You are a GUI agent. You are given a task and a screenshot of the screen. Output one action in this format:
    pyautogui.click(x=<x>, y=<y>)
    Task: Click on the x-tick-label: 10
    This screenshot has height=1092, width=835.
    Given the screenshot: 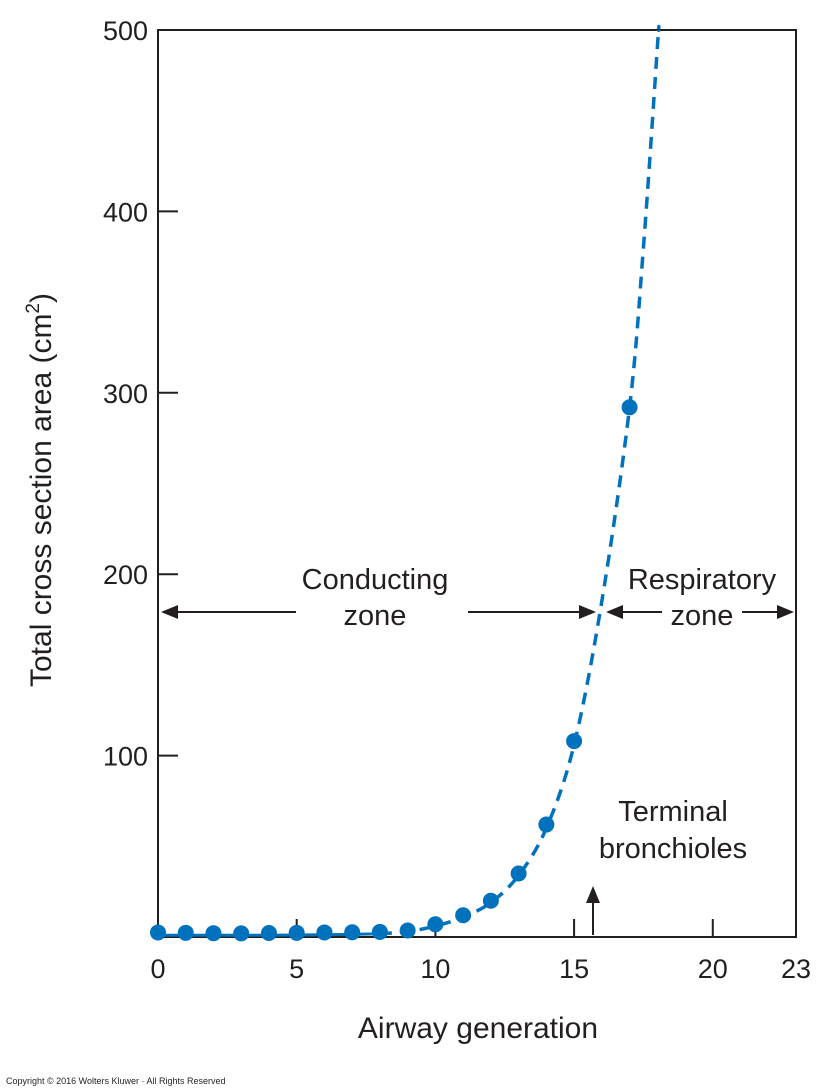 What is the action you would take?
    pyautogui.click(x=435, y=969)
    